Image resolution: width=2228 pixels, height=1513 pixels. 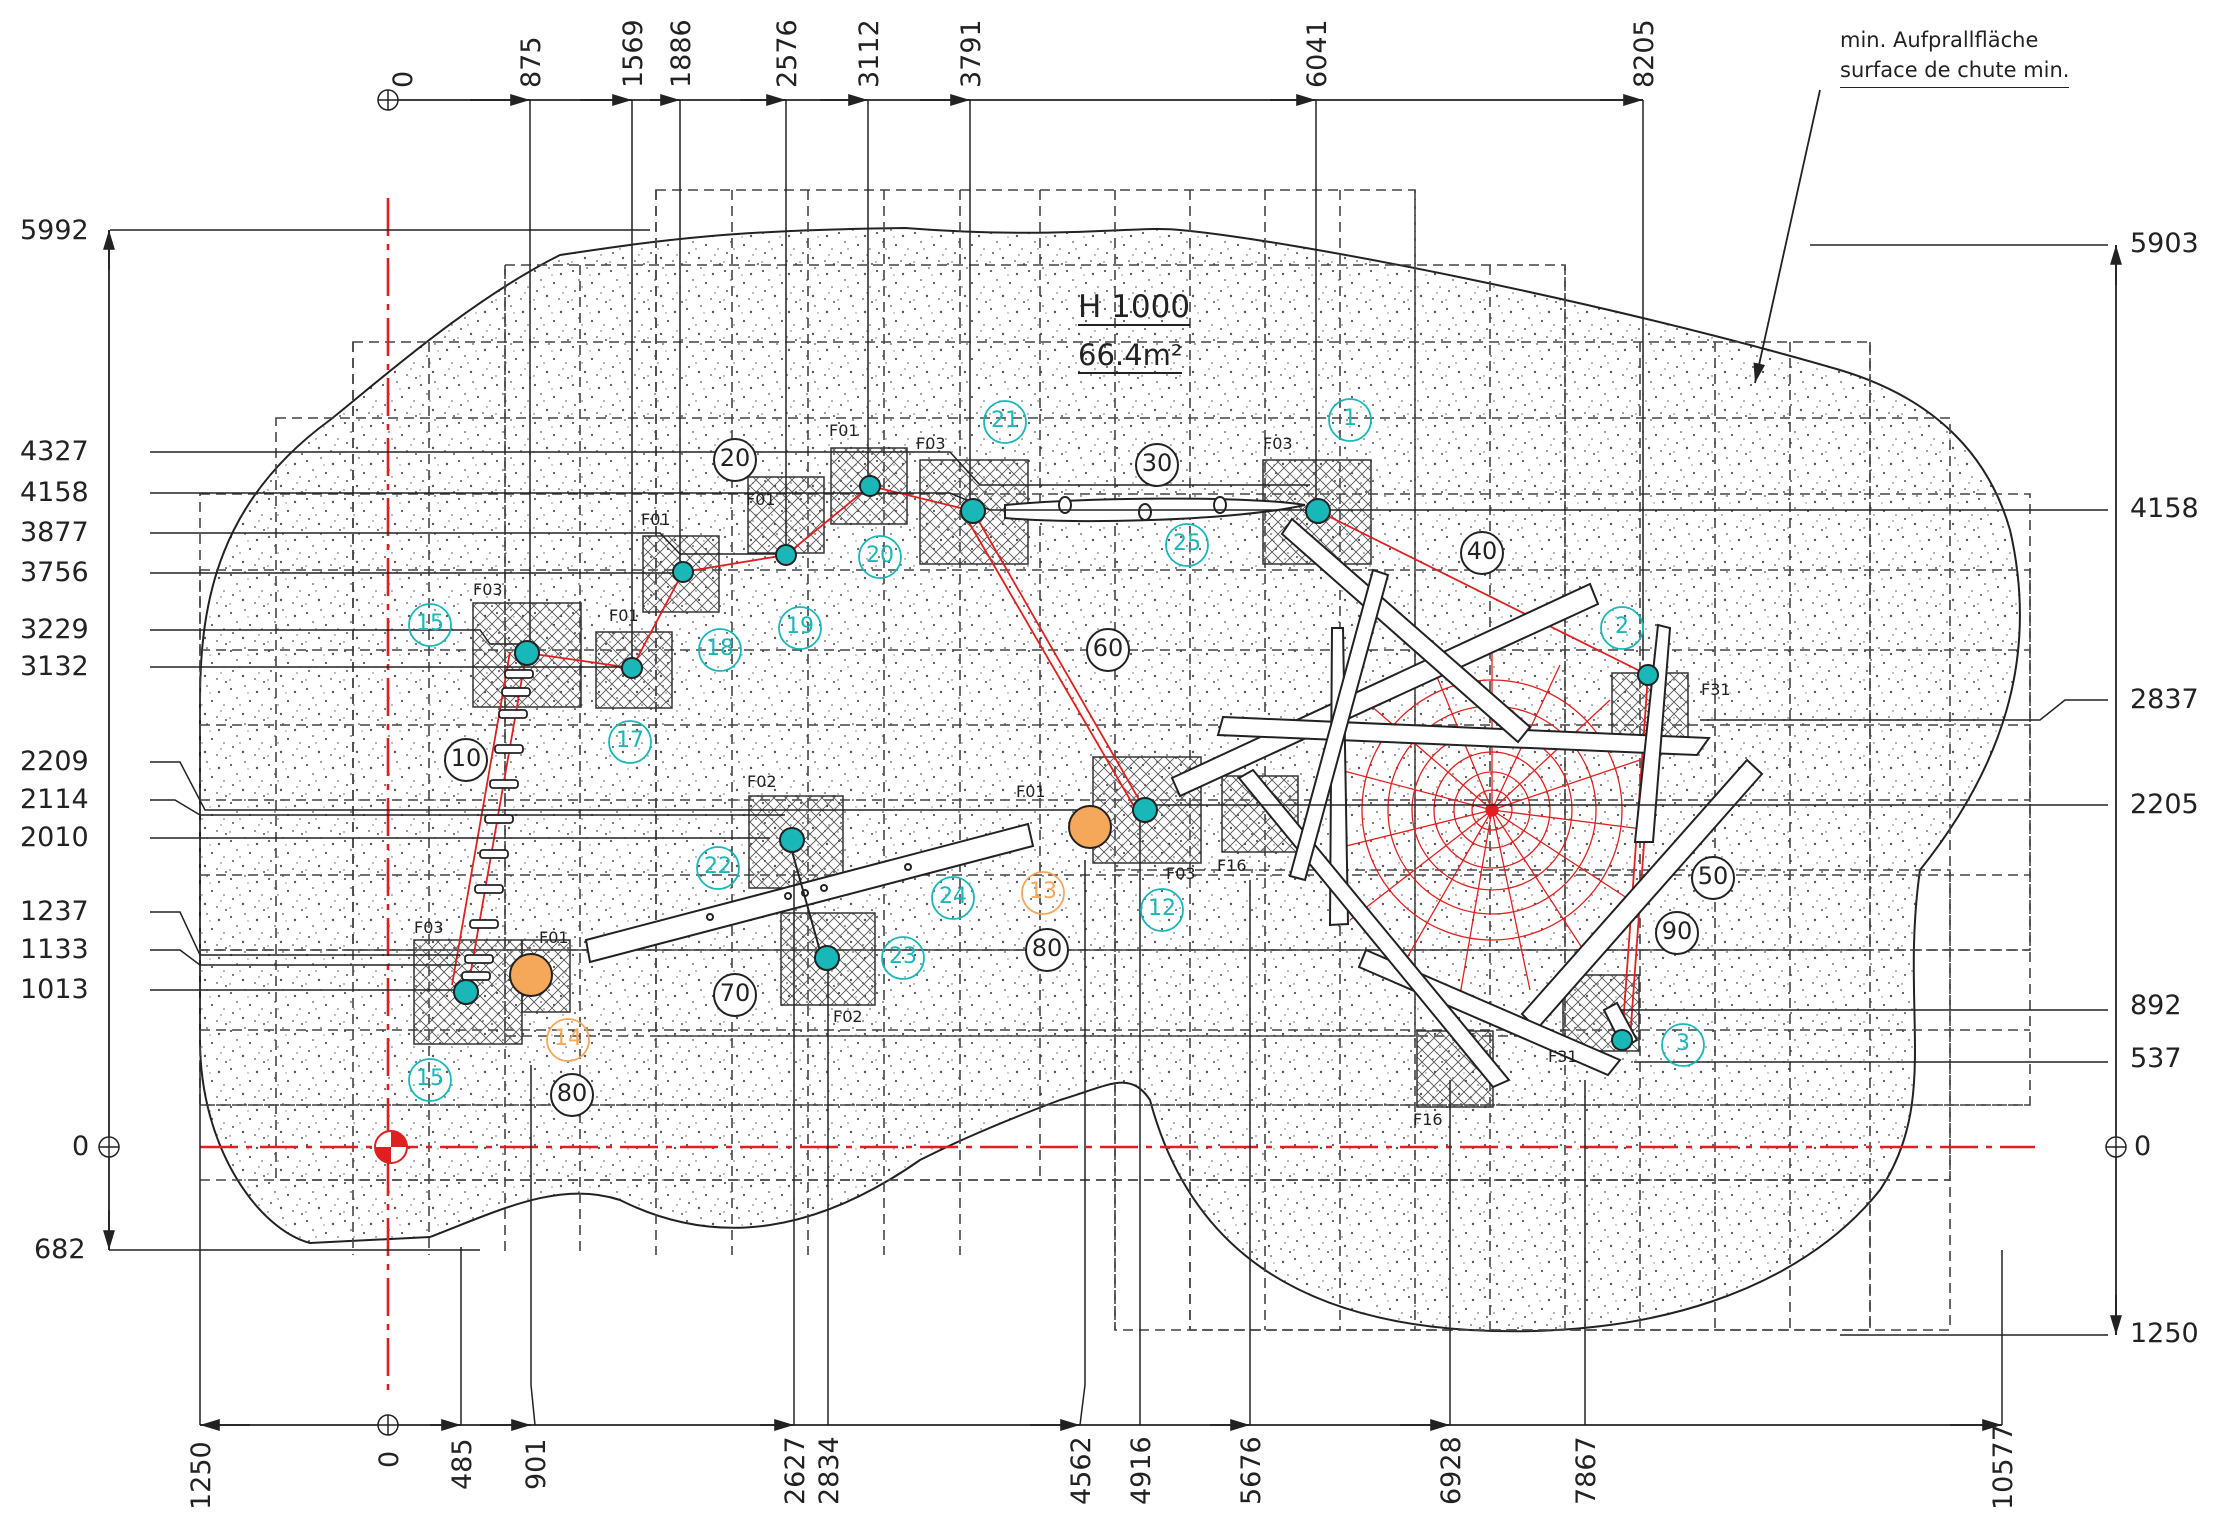 What do you see at coordinates (81, 1146) in the screenshot?
I see `dim-left-label: 0` at bounding box center [81, 1146].